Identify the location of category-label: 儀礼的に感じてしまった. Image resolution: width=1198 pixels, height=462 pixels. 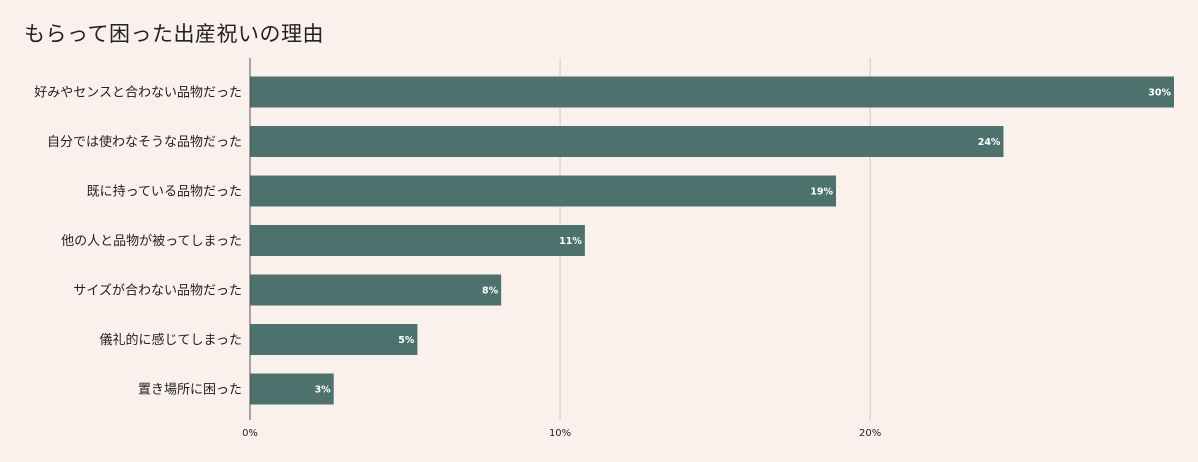
(171, 340).